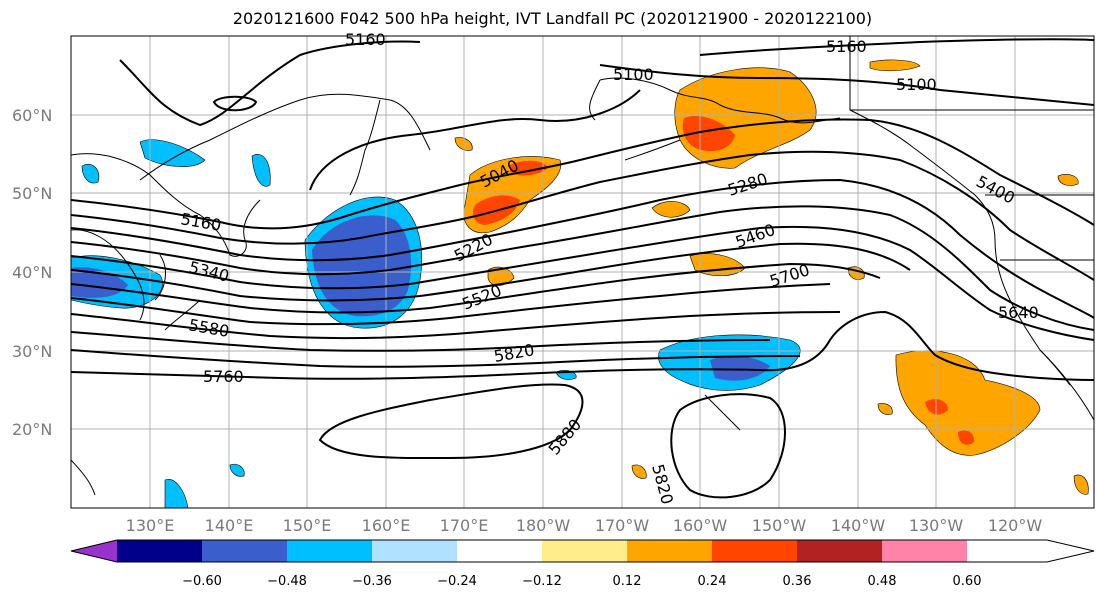 Image resolution: width=1105 pixels, height=601 pixels. I want to click on colorbar-tick-label: 0.12, so click(627, 581).